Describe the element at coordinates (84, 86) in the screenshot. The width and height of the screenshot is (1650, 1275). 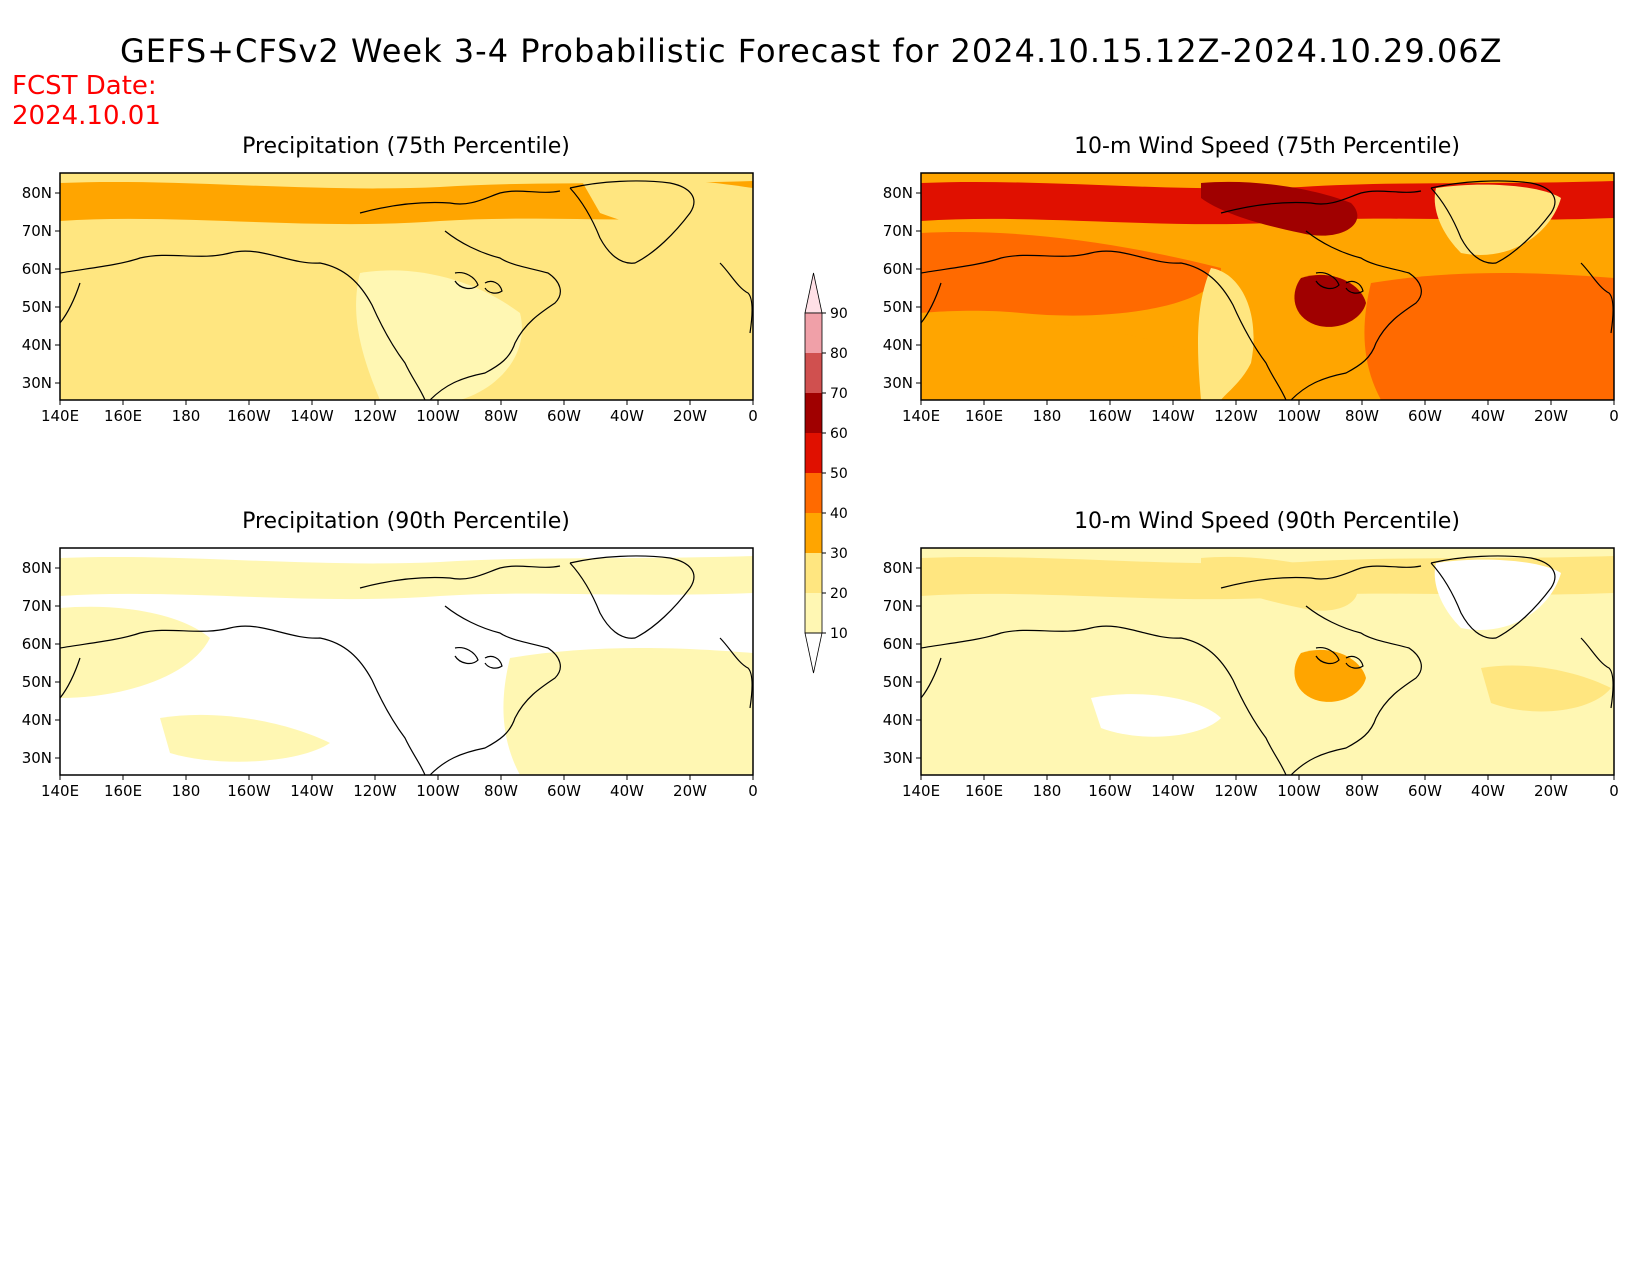
I see `fcst-date-label: FCST Date:` at that location.